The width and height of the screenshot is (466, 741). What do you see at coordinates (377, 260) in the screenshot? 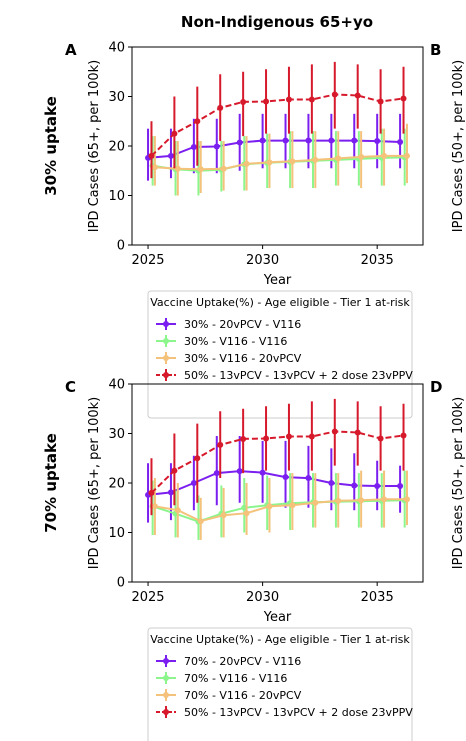
I see `x-tick-label: 2035` at bounding box center [377, 260].